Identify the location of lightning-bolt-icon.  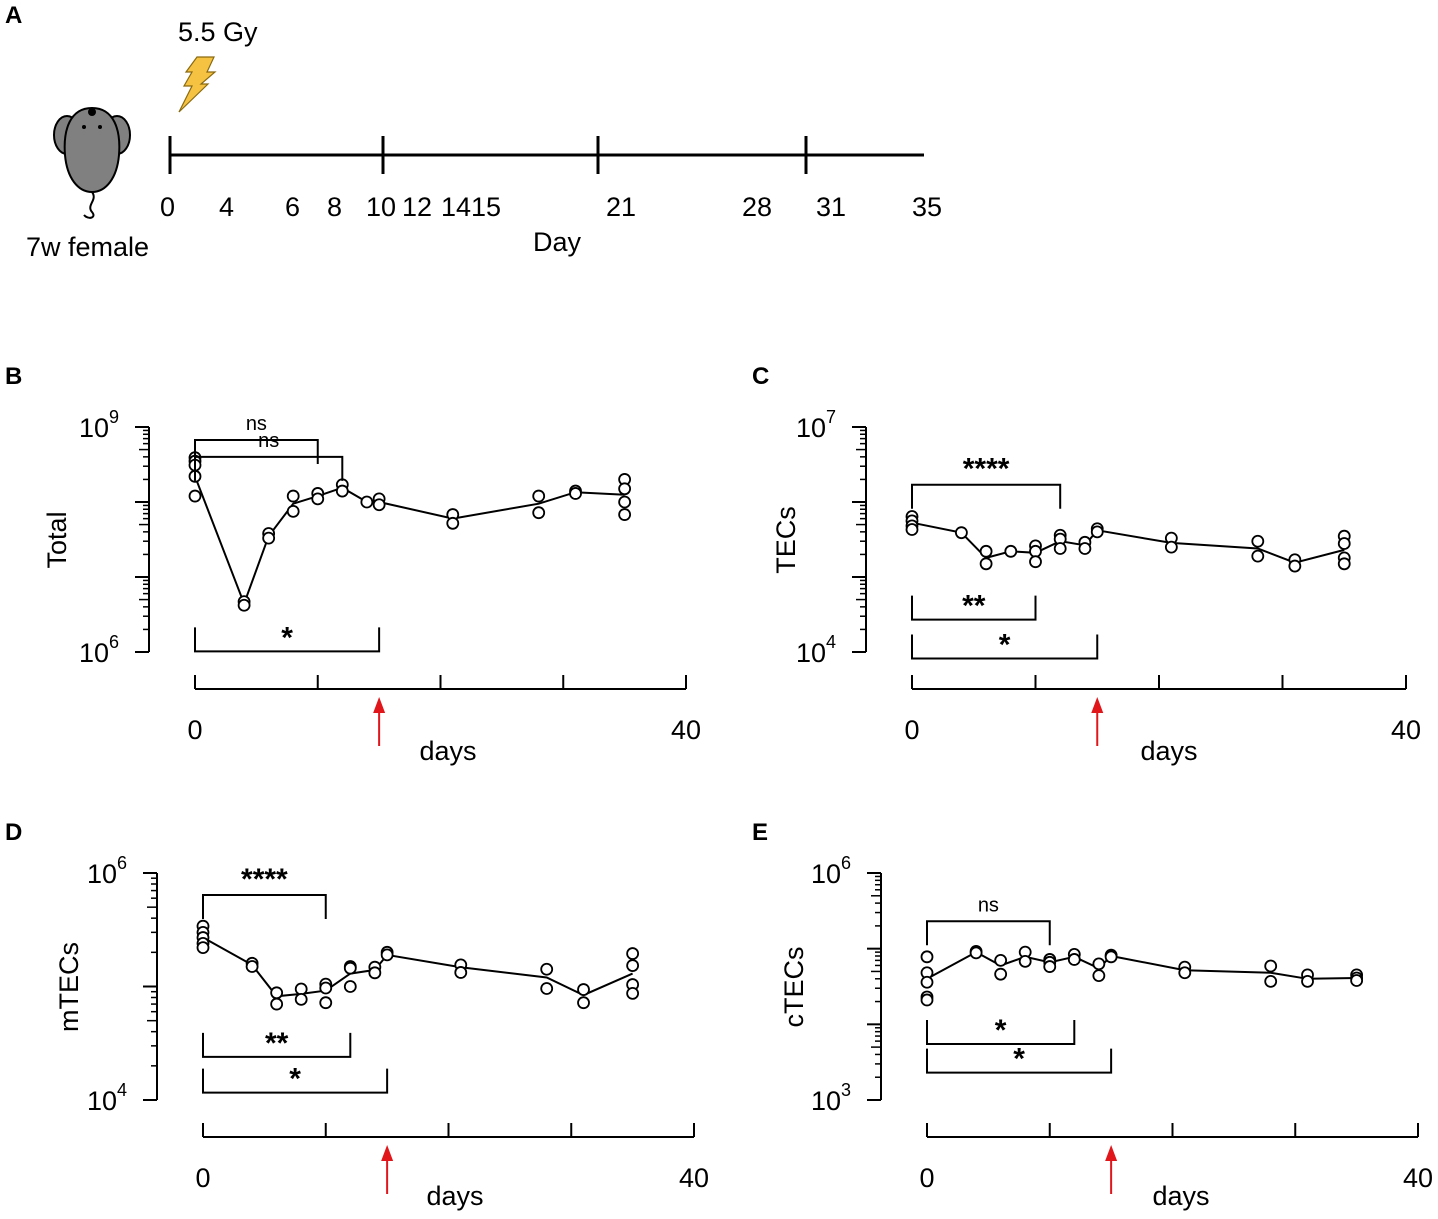
(197, 84).